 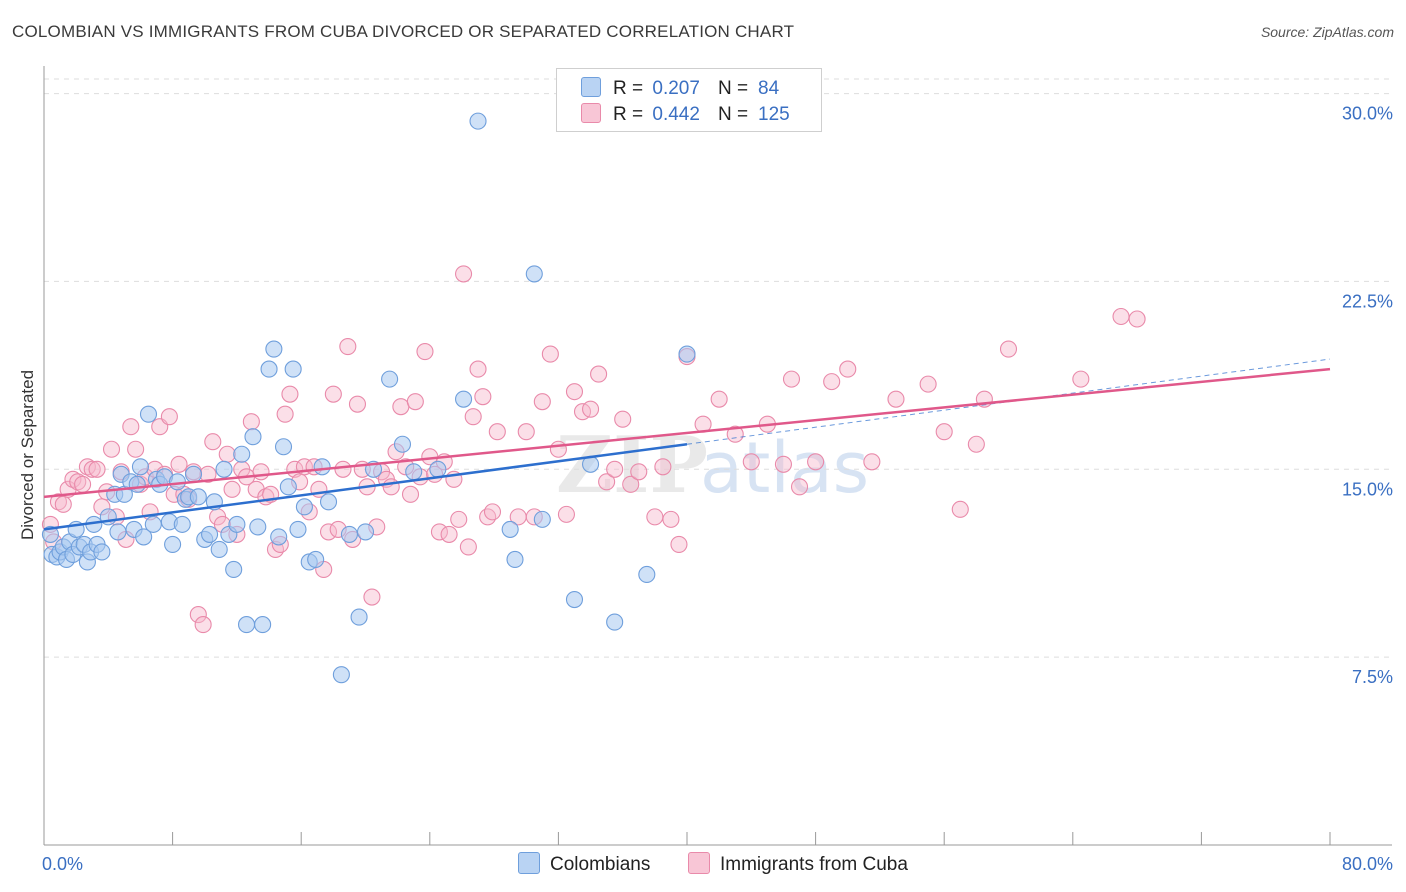 I want to click on legend-r-value: 0.207, so click(x=676, y=88).